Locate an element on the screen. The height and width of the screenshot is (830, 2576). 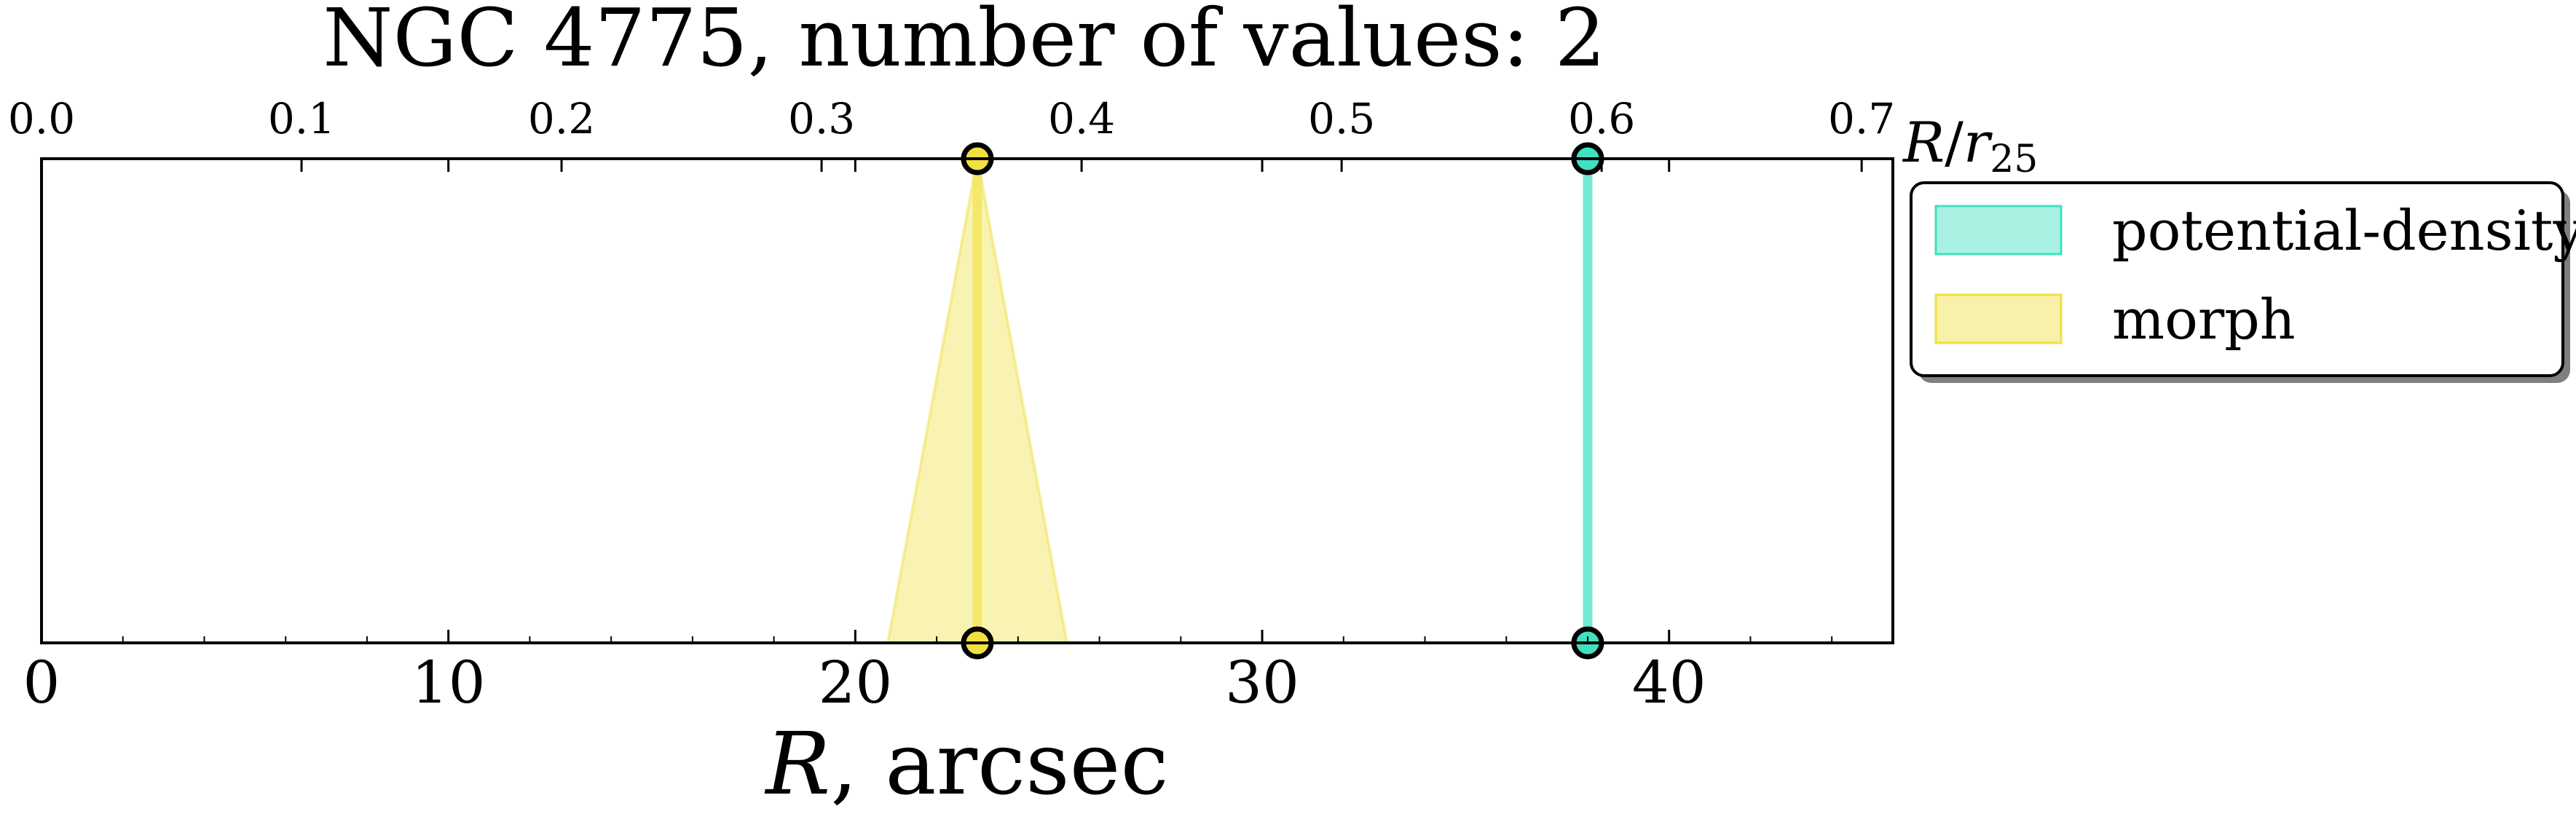
x-axis-label-symbol: R is located at coordinates (797, 764).